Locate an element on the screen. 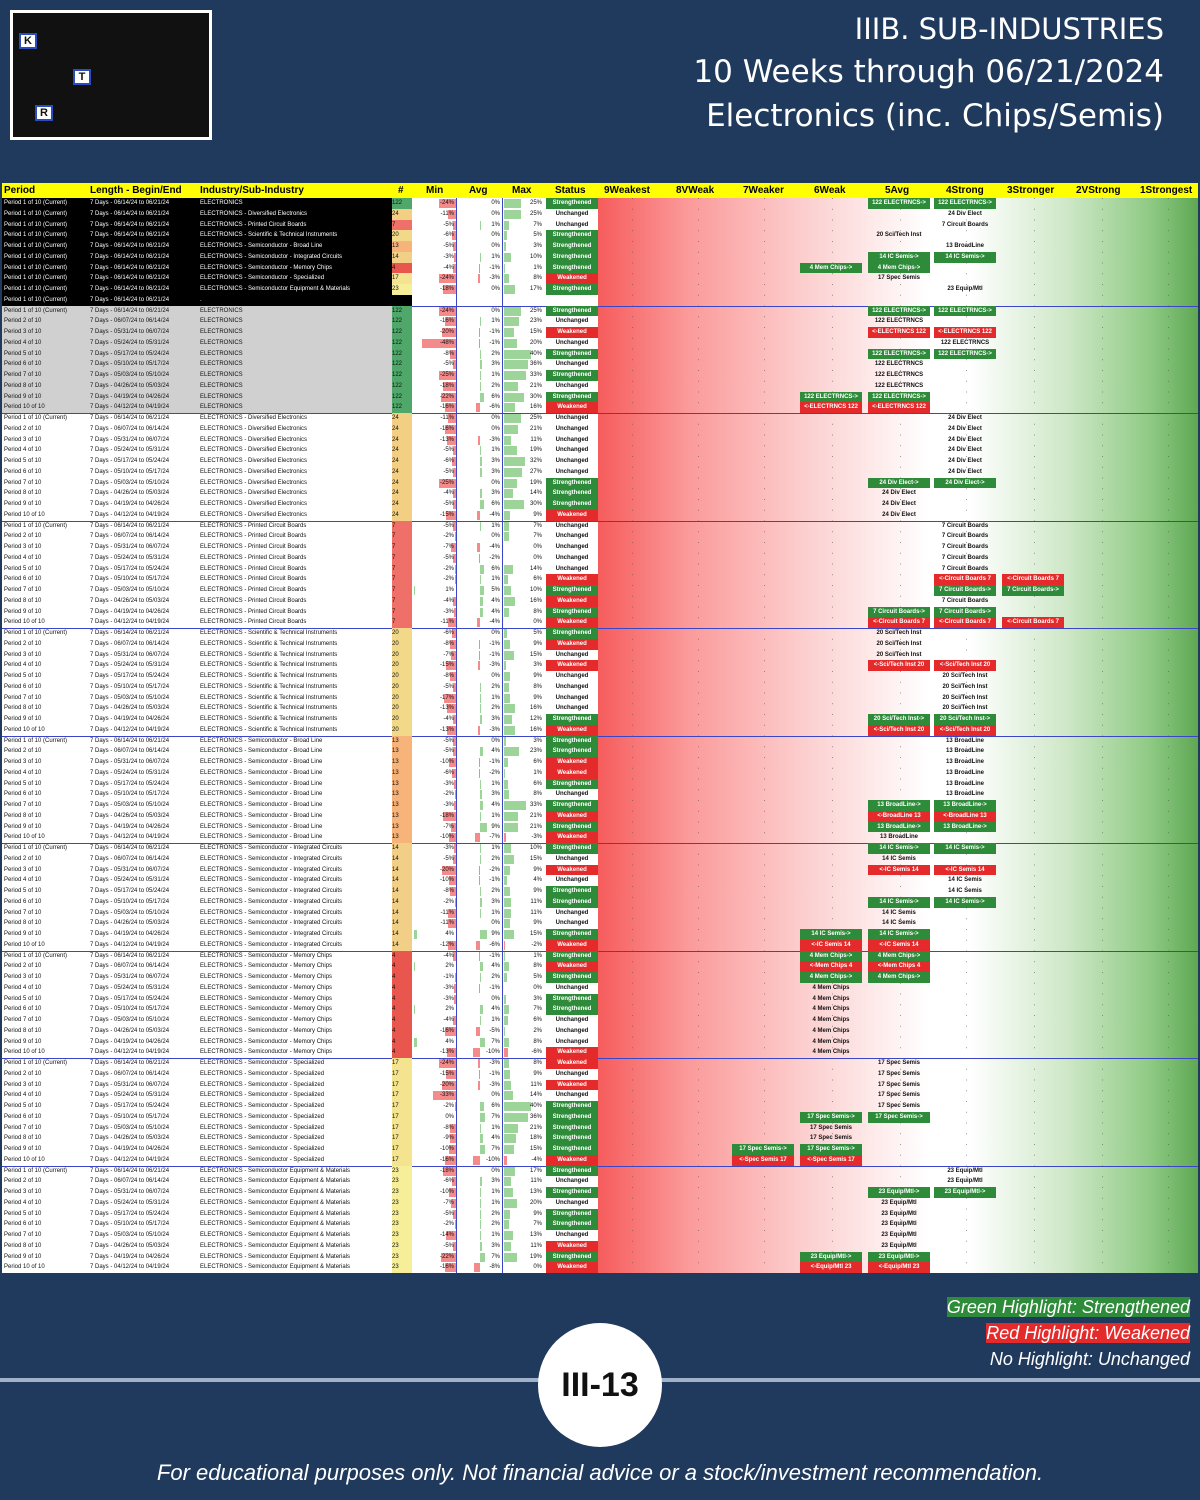 This screenshot has width=1200, height=1500. cell-max: 33% is located at coordinates (524, 805).